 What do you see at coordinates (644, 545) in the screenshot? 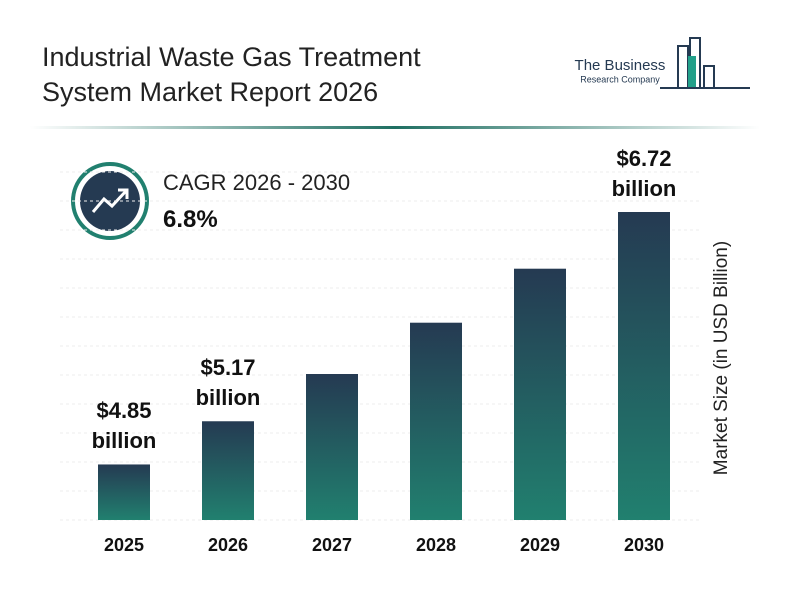
I see `x-tick-label: 2030` at bounding box center [644, 545].